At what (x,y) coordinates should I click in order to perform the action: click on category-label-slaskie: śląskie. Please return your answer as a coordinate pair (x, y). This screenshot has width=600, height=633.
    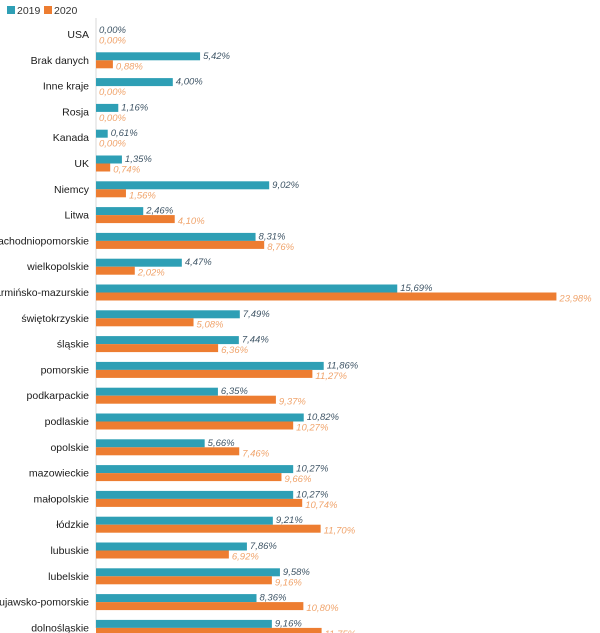
    Looking at the image, I should click on (73, 345).